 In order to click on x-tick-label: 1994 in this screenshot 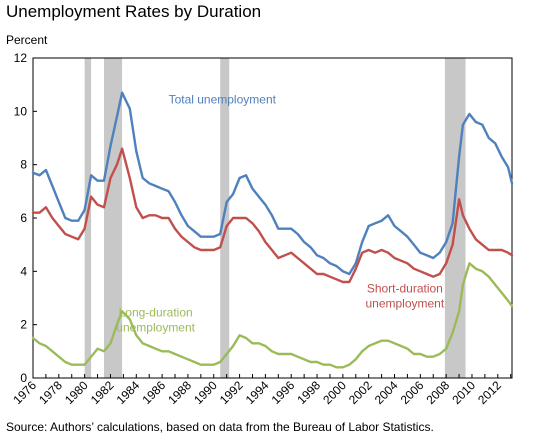, I will do `click(257, 392)`.